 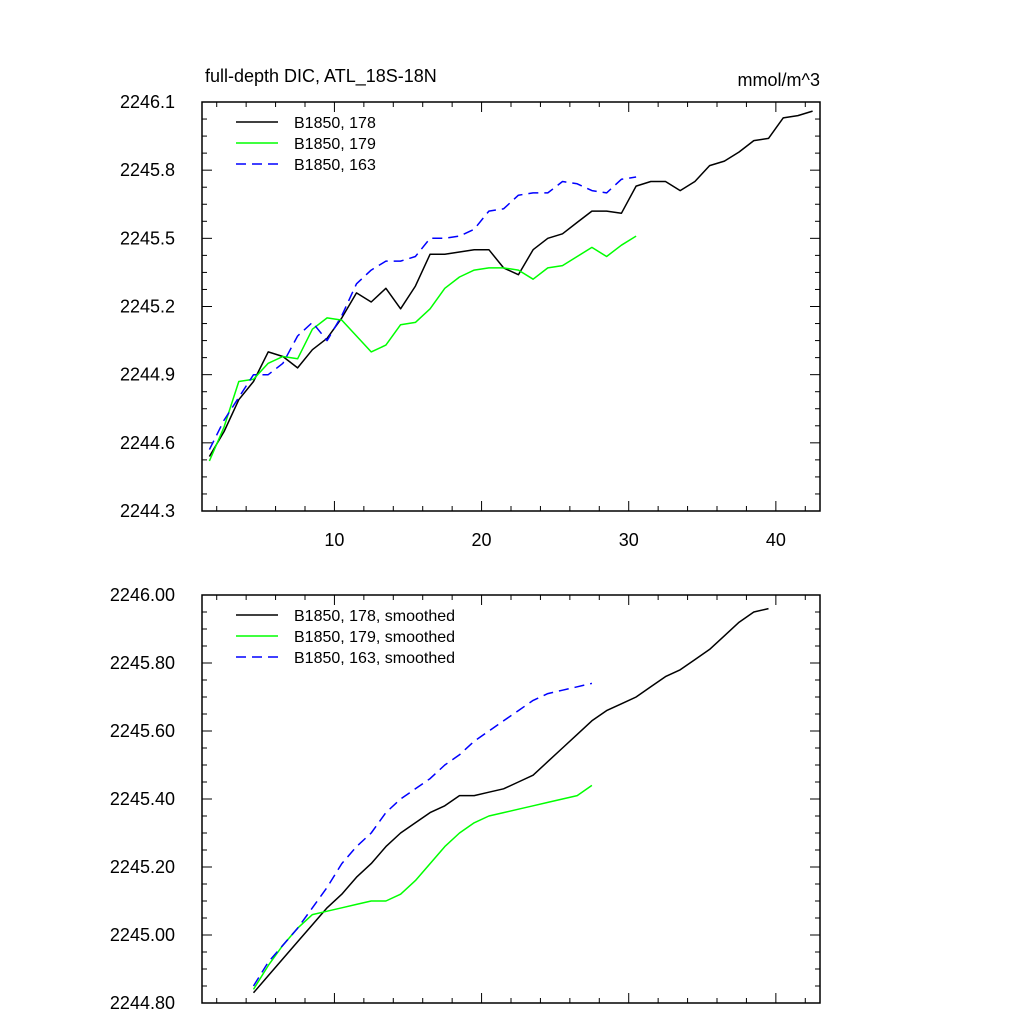 What do you see at coordinates (147, 443) in the screenshot?
I see `y-tick-label: 2244.6` at bounding box center [147, 443].